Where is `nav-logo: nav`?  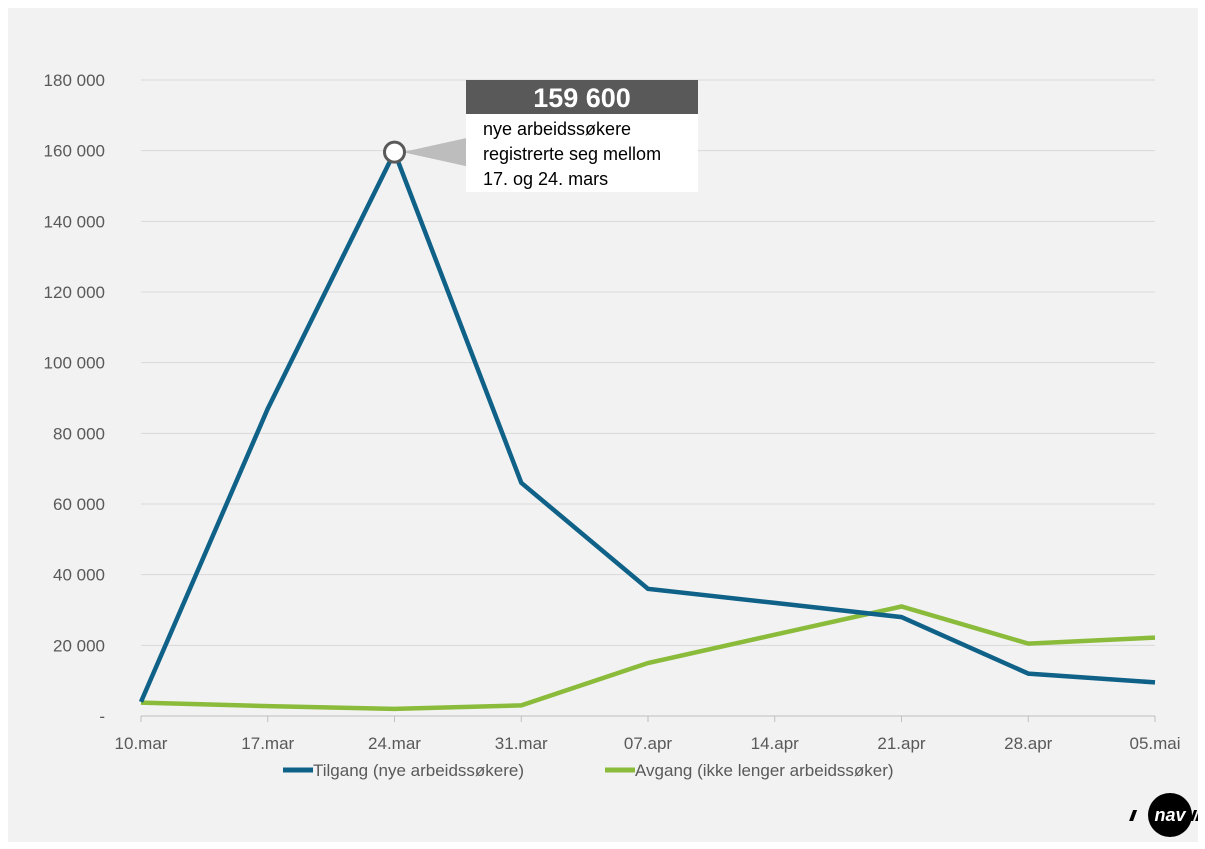 nav-logo: nav is located at coordinates (1163, 815).